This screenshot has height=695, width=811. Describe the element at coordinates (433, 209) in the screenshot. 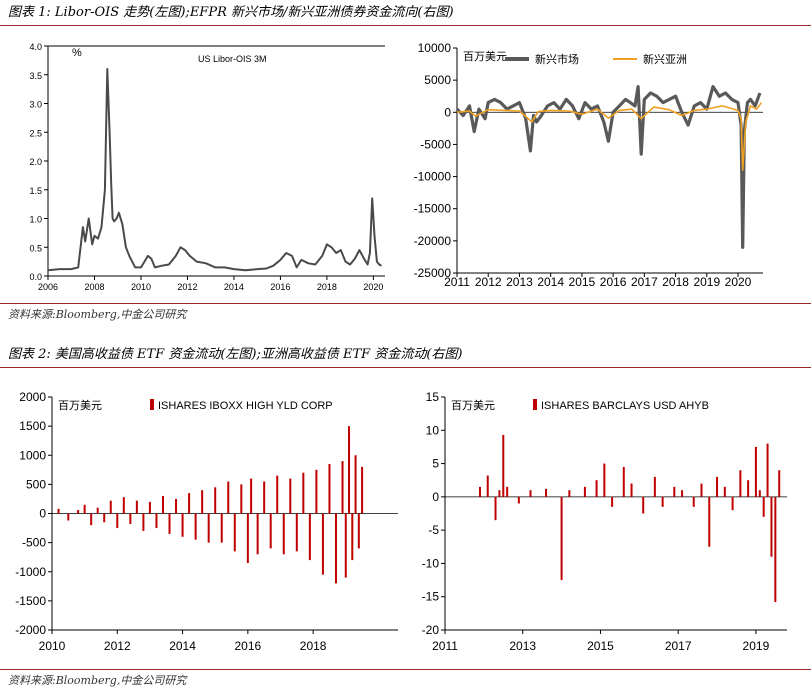

I see `y-tick-label: -15000` at that location.